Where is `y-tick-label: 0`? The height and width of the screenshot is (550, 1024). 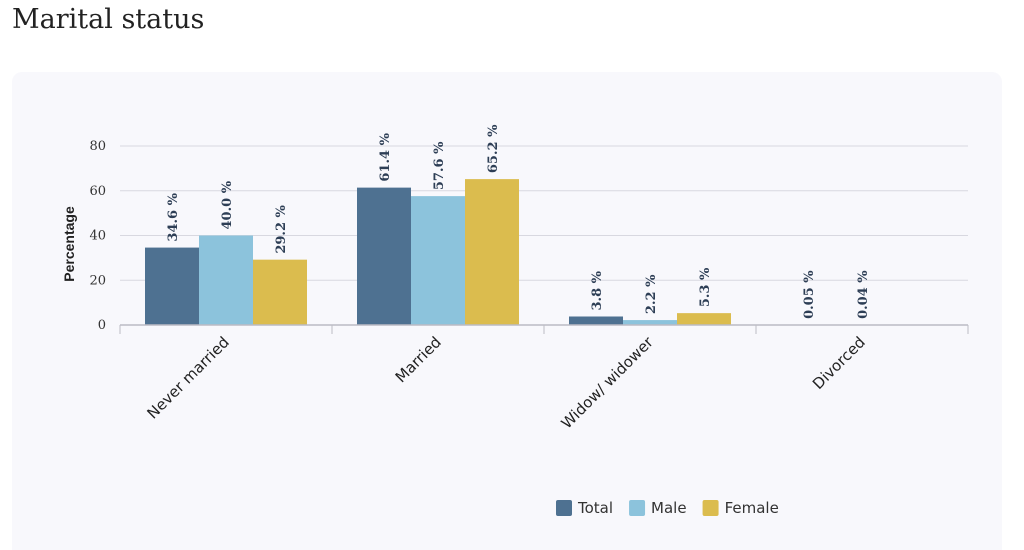
y-tick-label: 0 is located at coordinates (102, 325).